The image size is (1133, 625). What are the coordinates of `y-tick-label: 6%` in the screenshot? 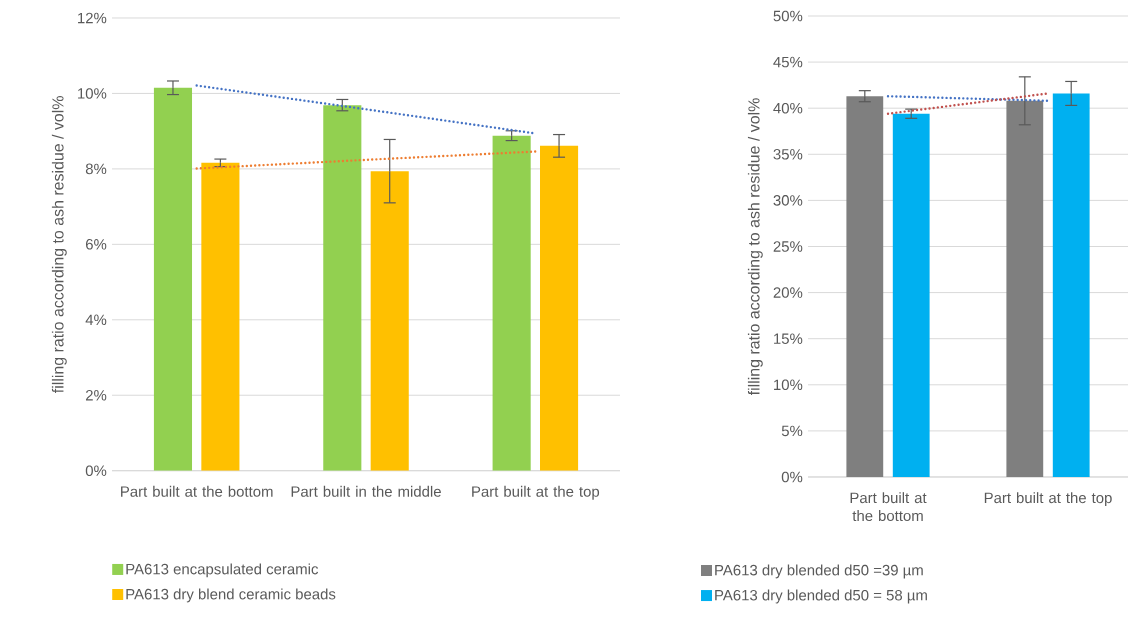 It's located at (96, 244).